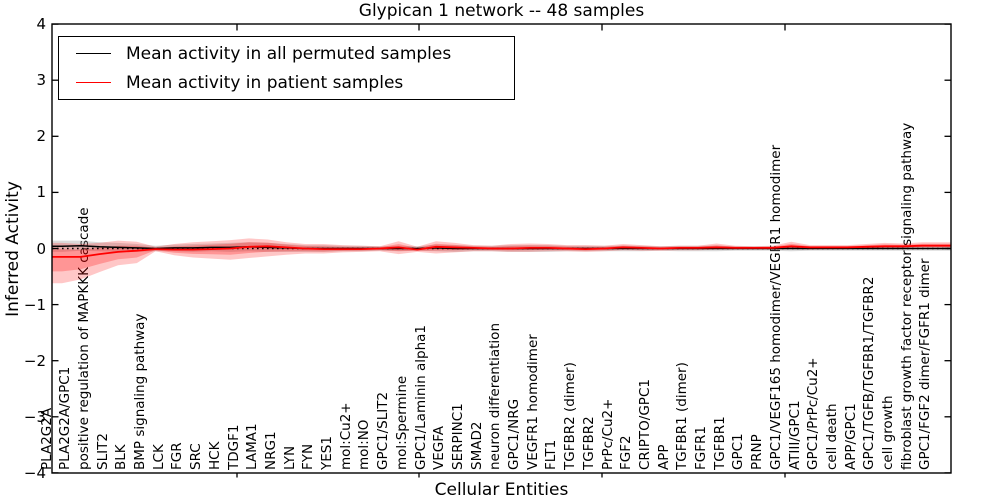 The image size is (1000, 500). I want to click on category-label: VEGFR1 homodimer, so click(532, 402).